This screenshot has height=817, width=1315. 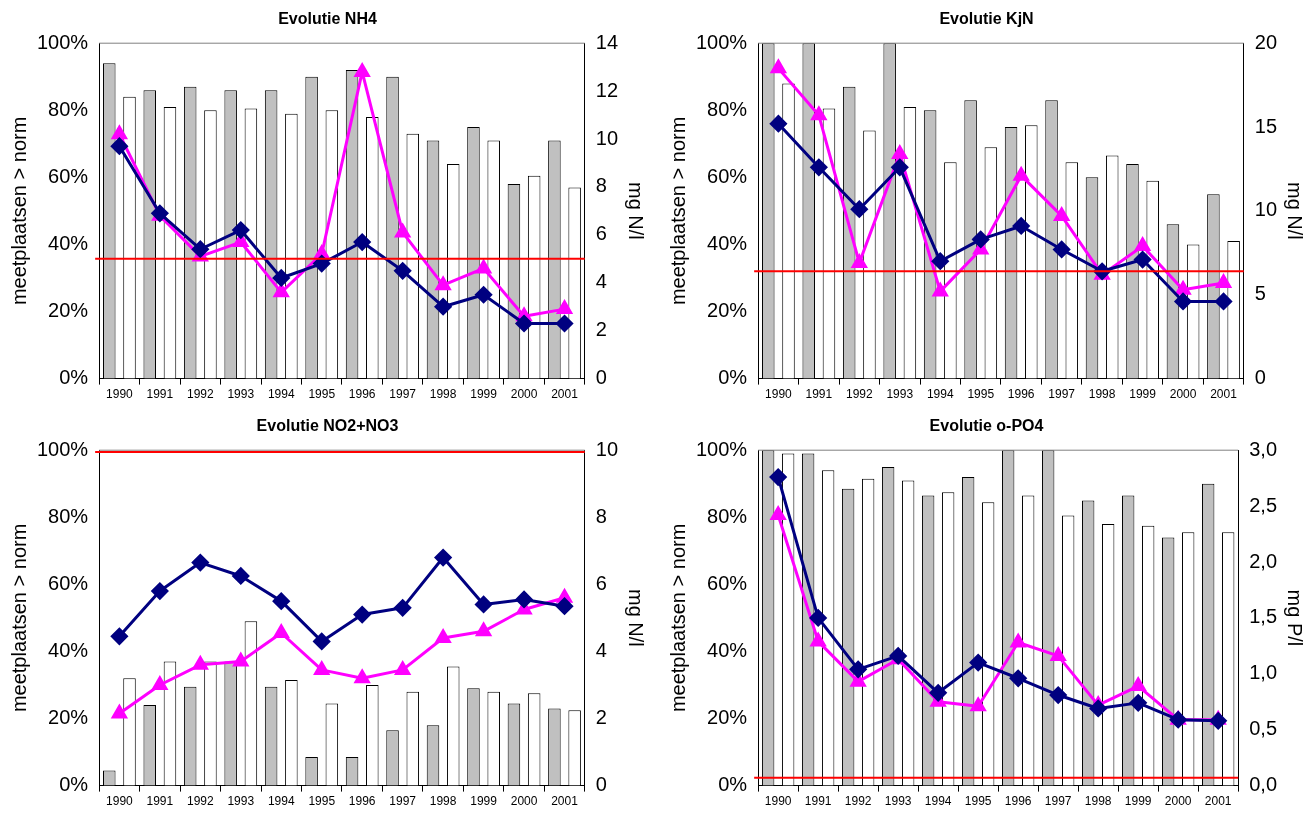 What do you see at coordinates (986, 19) in the screenshot?
I see `chart-title: Evolutie KjN` at bounding box center [986, 19].